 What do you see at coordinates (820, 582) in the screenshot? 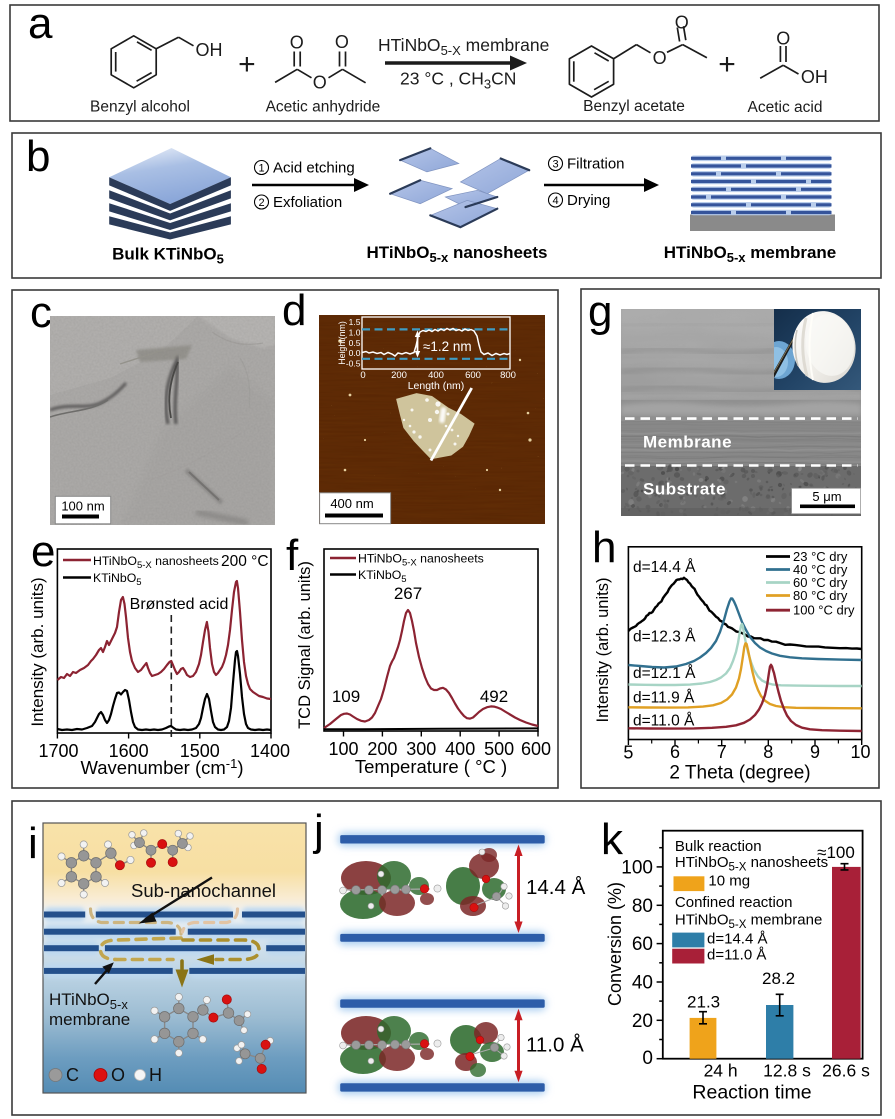
I see `svg-text: 60 °C dry` at bounding box center [820, 582].